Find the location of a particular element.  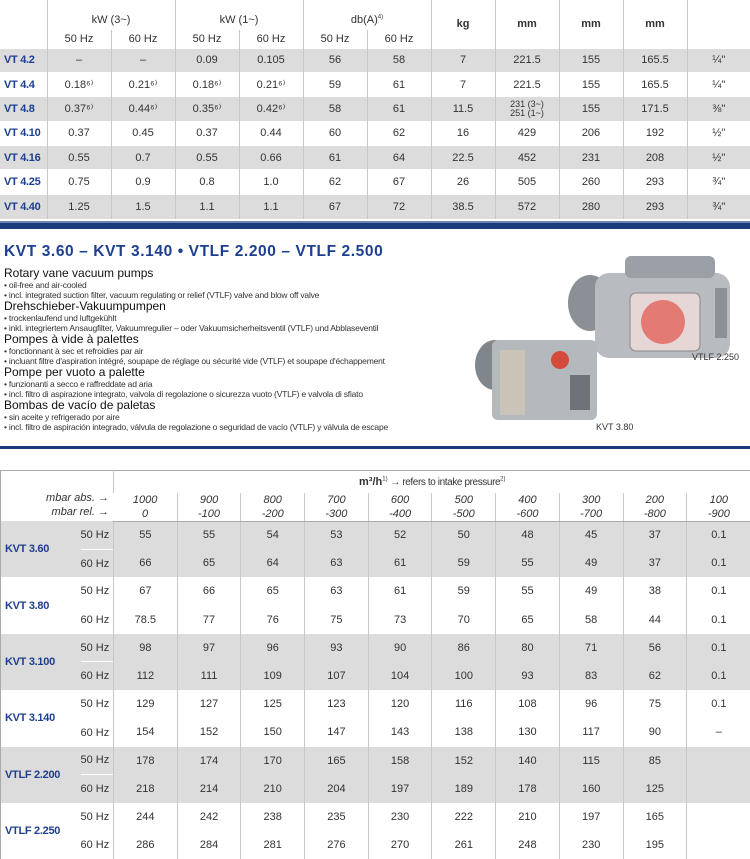

capacity-cell: 70 is located at coordinates (464, 620).